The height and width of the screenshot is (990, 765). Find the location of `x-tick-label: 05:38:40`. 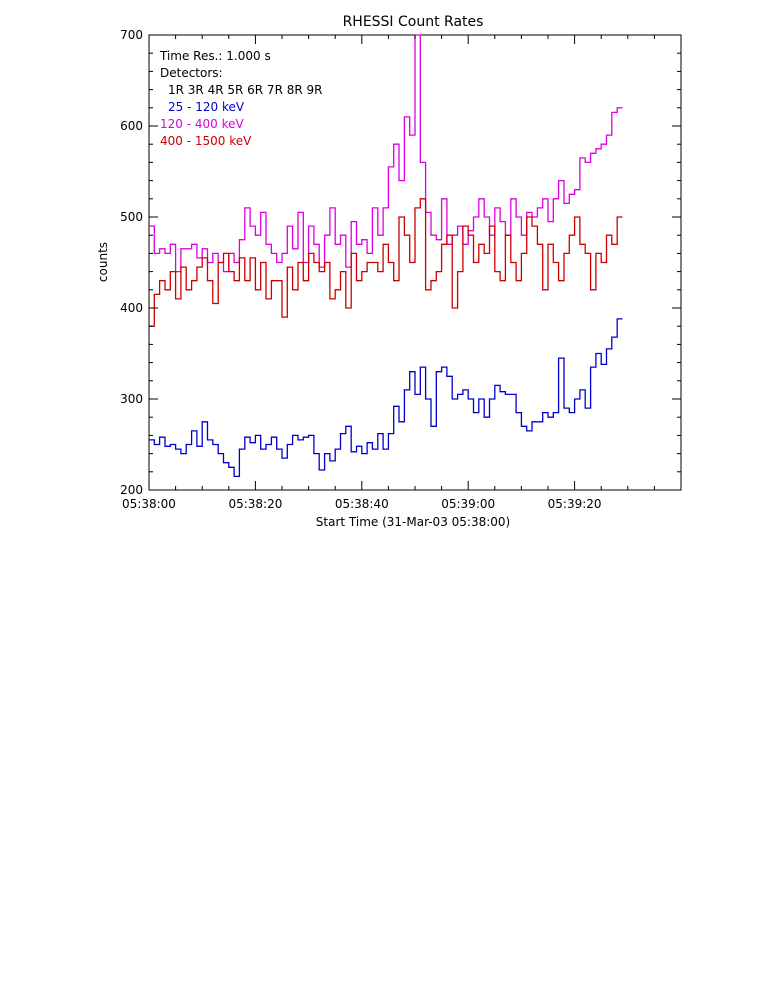

x-tick-label: 05:38:40 is located at coordinates (362, 504).